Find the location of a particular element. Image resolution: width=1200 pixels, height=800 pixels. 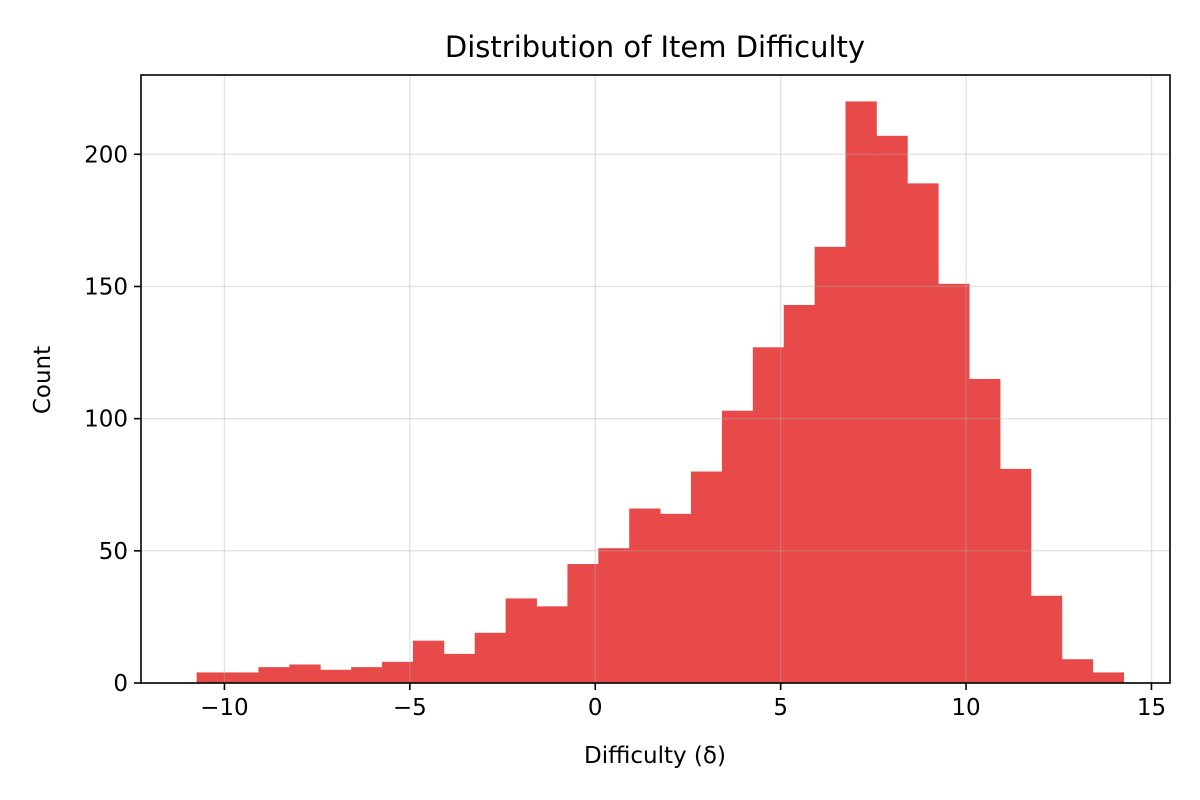

chart-title: Distribution of Item Difficulty is located at coordinates (655, 47).